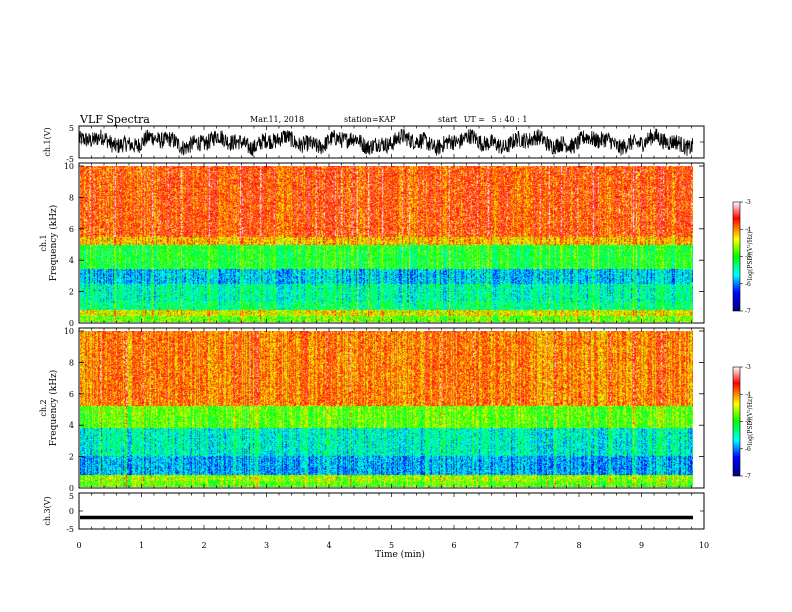 This screenshot has height=612, width=792. What do you see at coordinates (736, 256) in the screenshot?
I see `ch1-colorbar` at bounding box center [736, 256].